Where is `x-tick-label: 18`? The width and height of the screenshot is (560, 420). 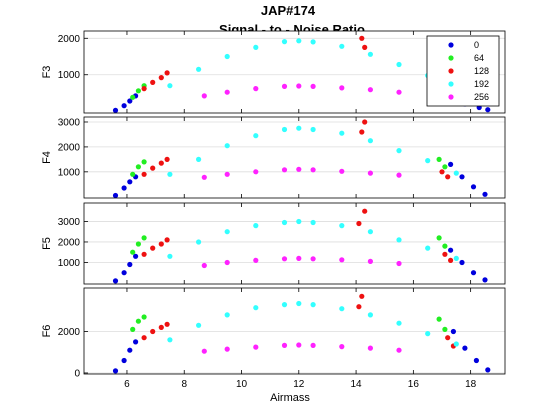
x-tick-label: 18 is located at coordinates (471, 384).